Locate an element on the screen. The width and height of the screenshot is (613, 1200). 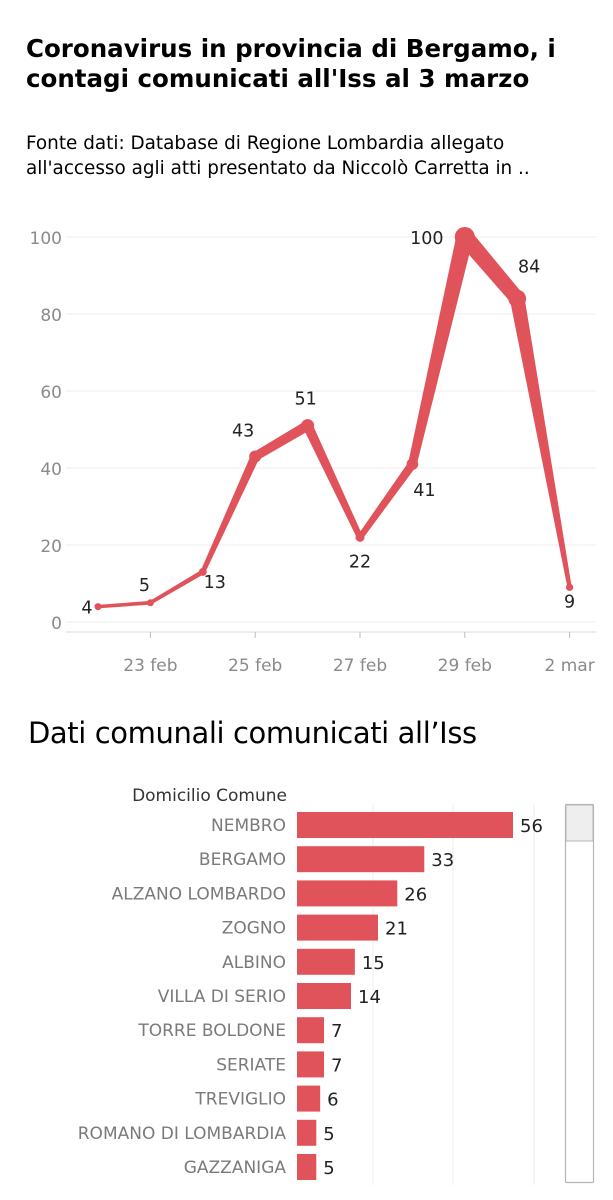
bar-value-label: 14 is located at coordinates (369, 997).